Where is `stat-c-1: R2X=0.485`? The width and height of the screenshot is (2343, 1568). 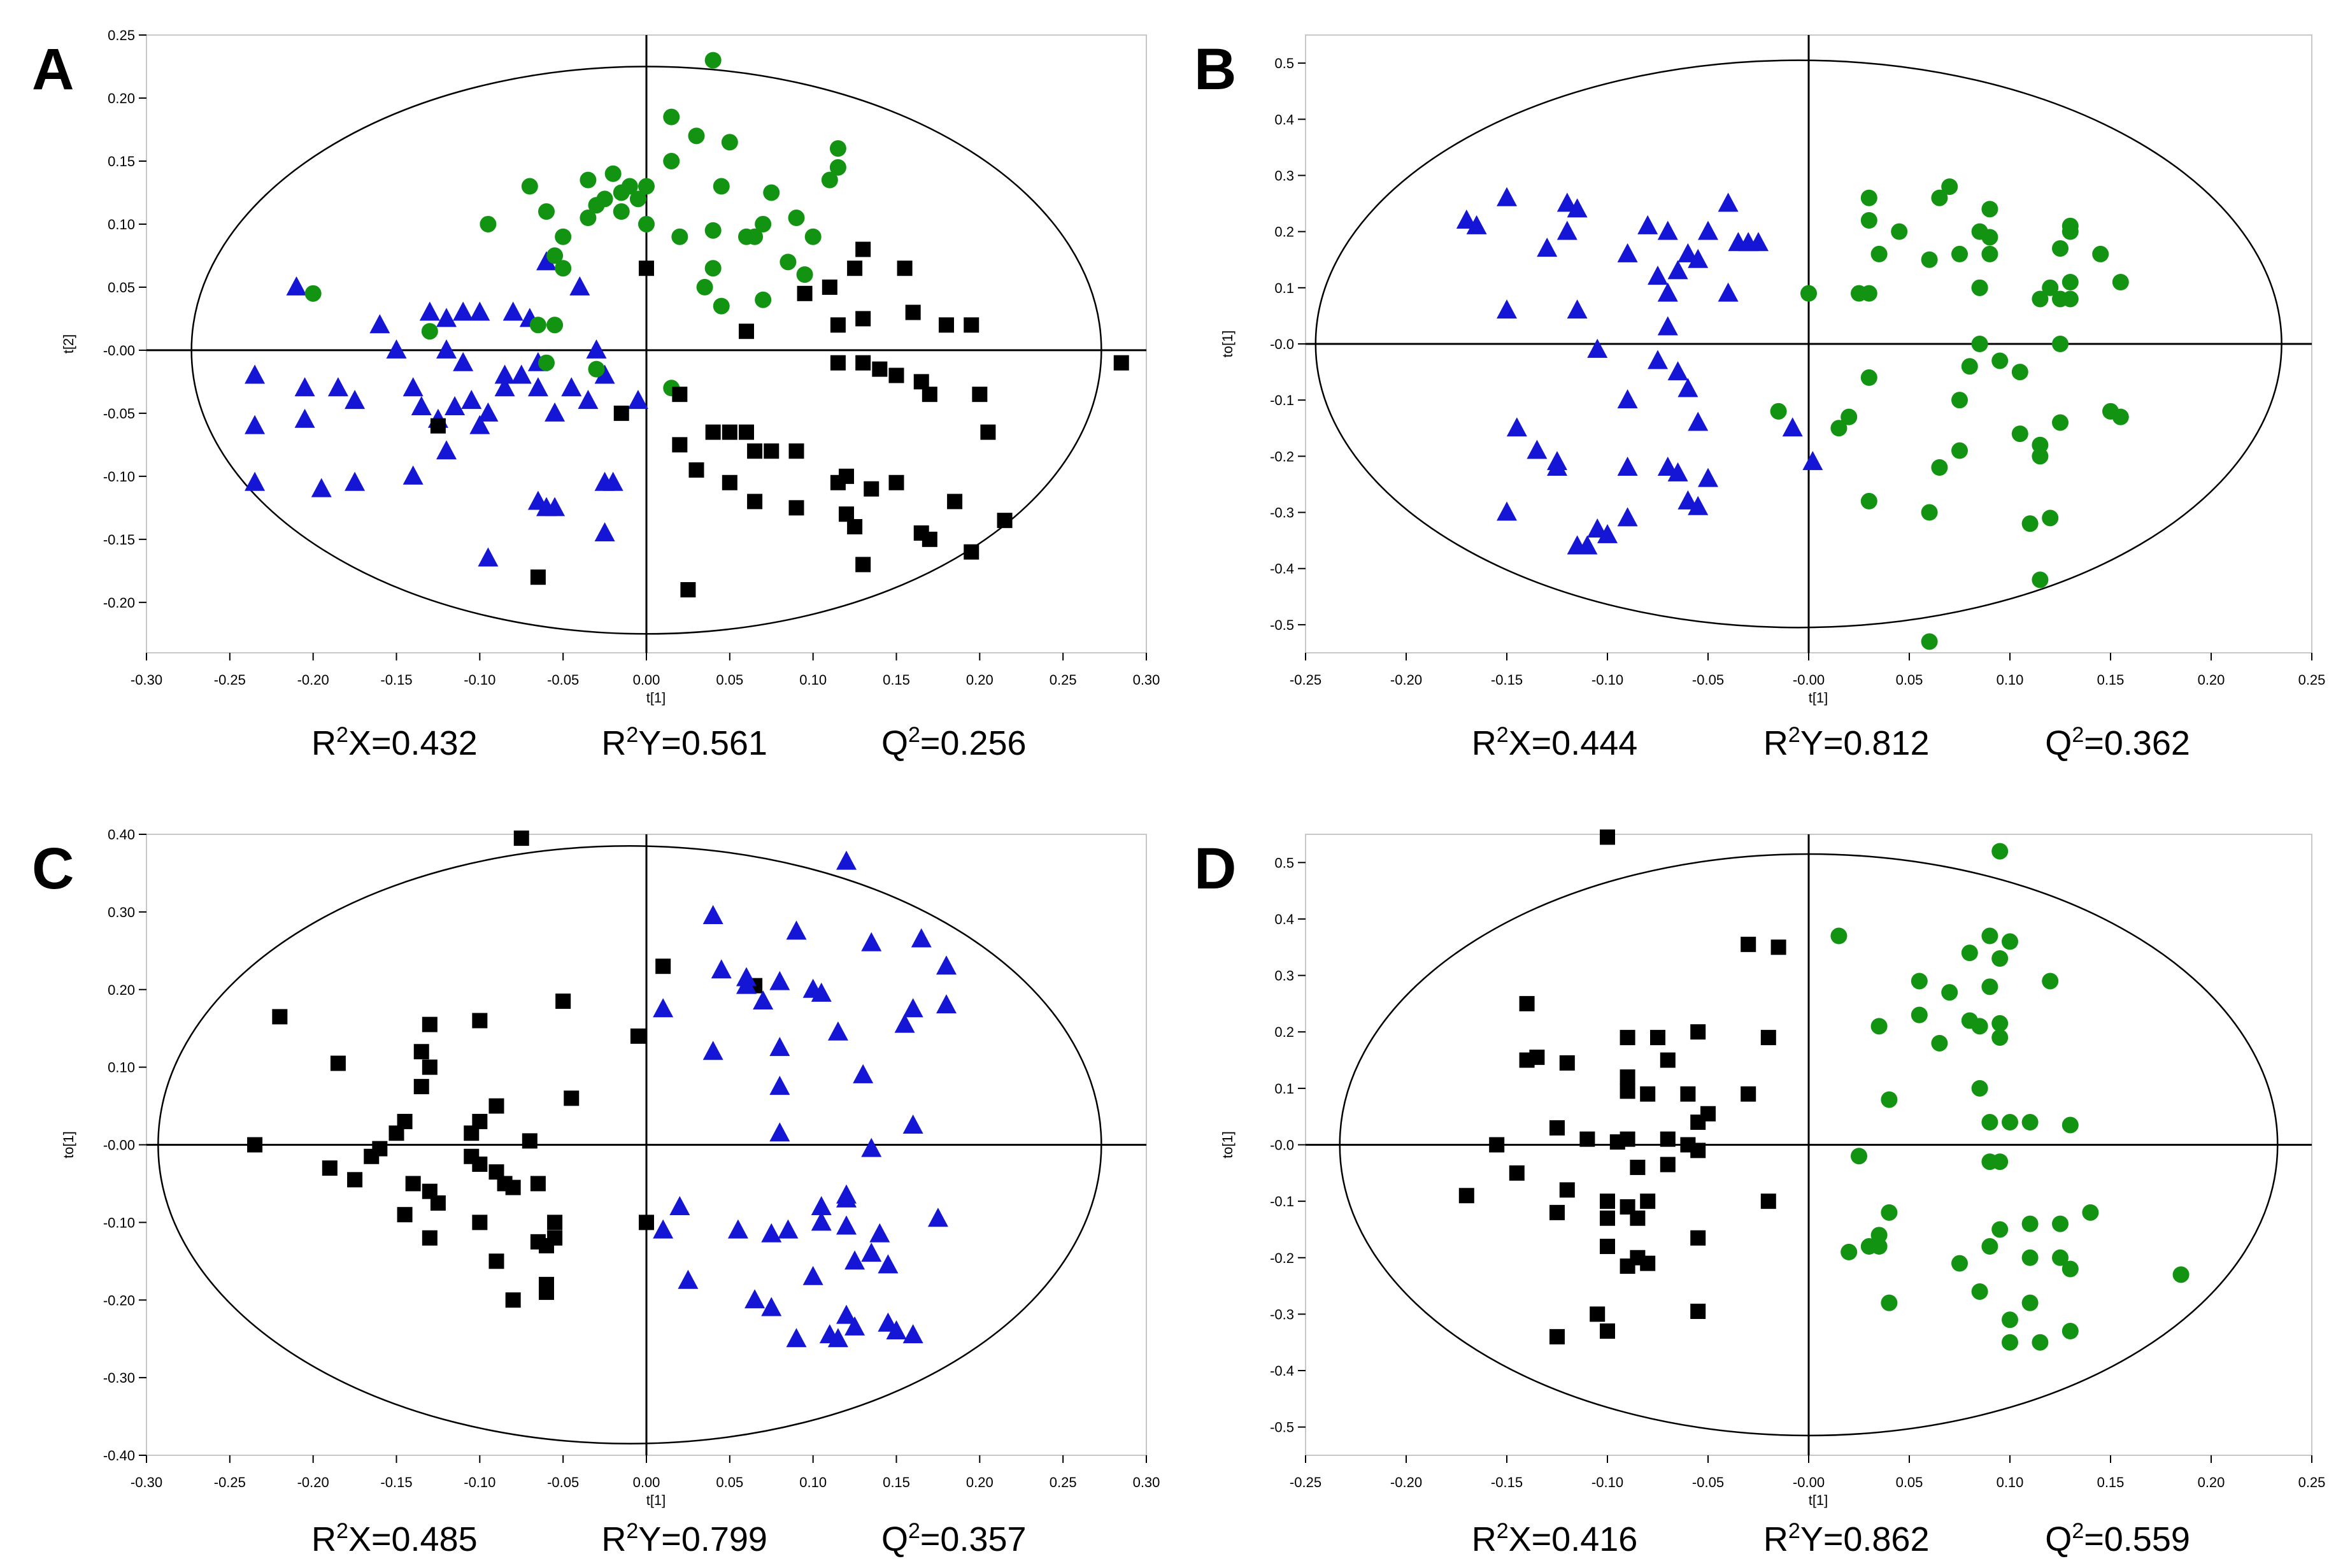
stat-c-1: R2X=0.485 is located at coordinates (394, 1538).